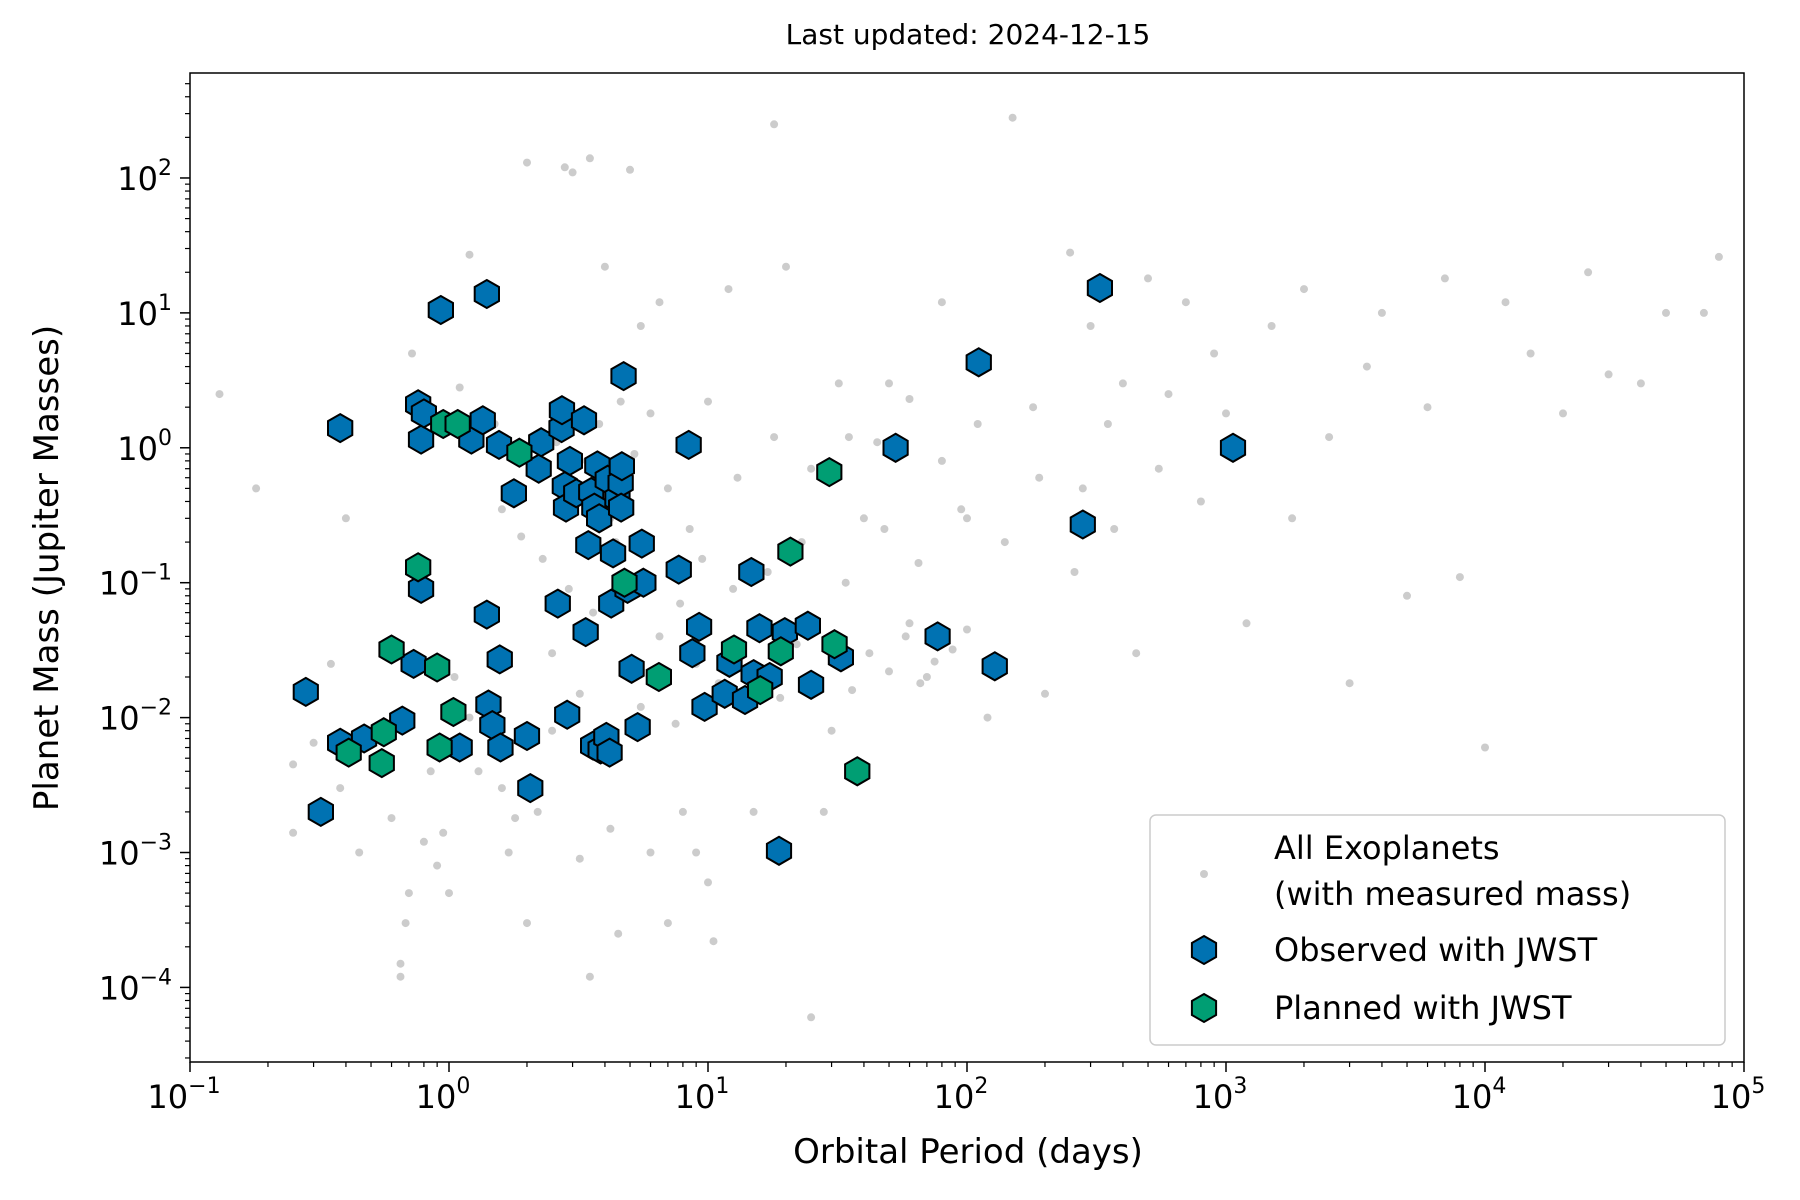 This screenshot has height=1200, width=1800. I want to click on y-axis: 10⁻⁴ 10⁻³ 10⁻² 10⁻¹ 10⁰ 10¹ 10², so click(144, 571).